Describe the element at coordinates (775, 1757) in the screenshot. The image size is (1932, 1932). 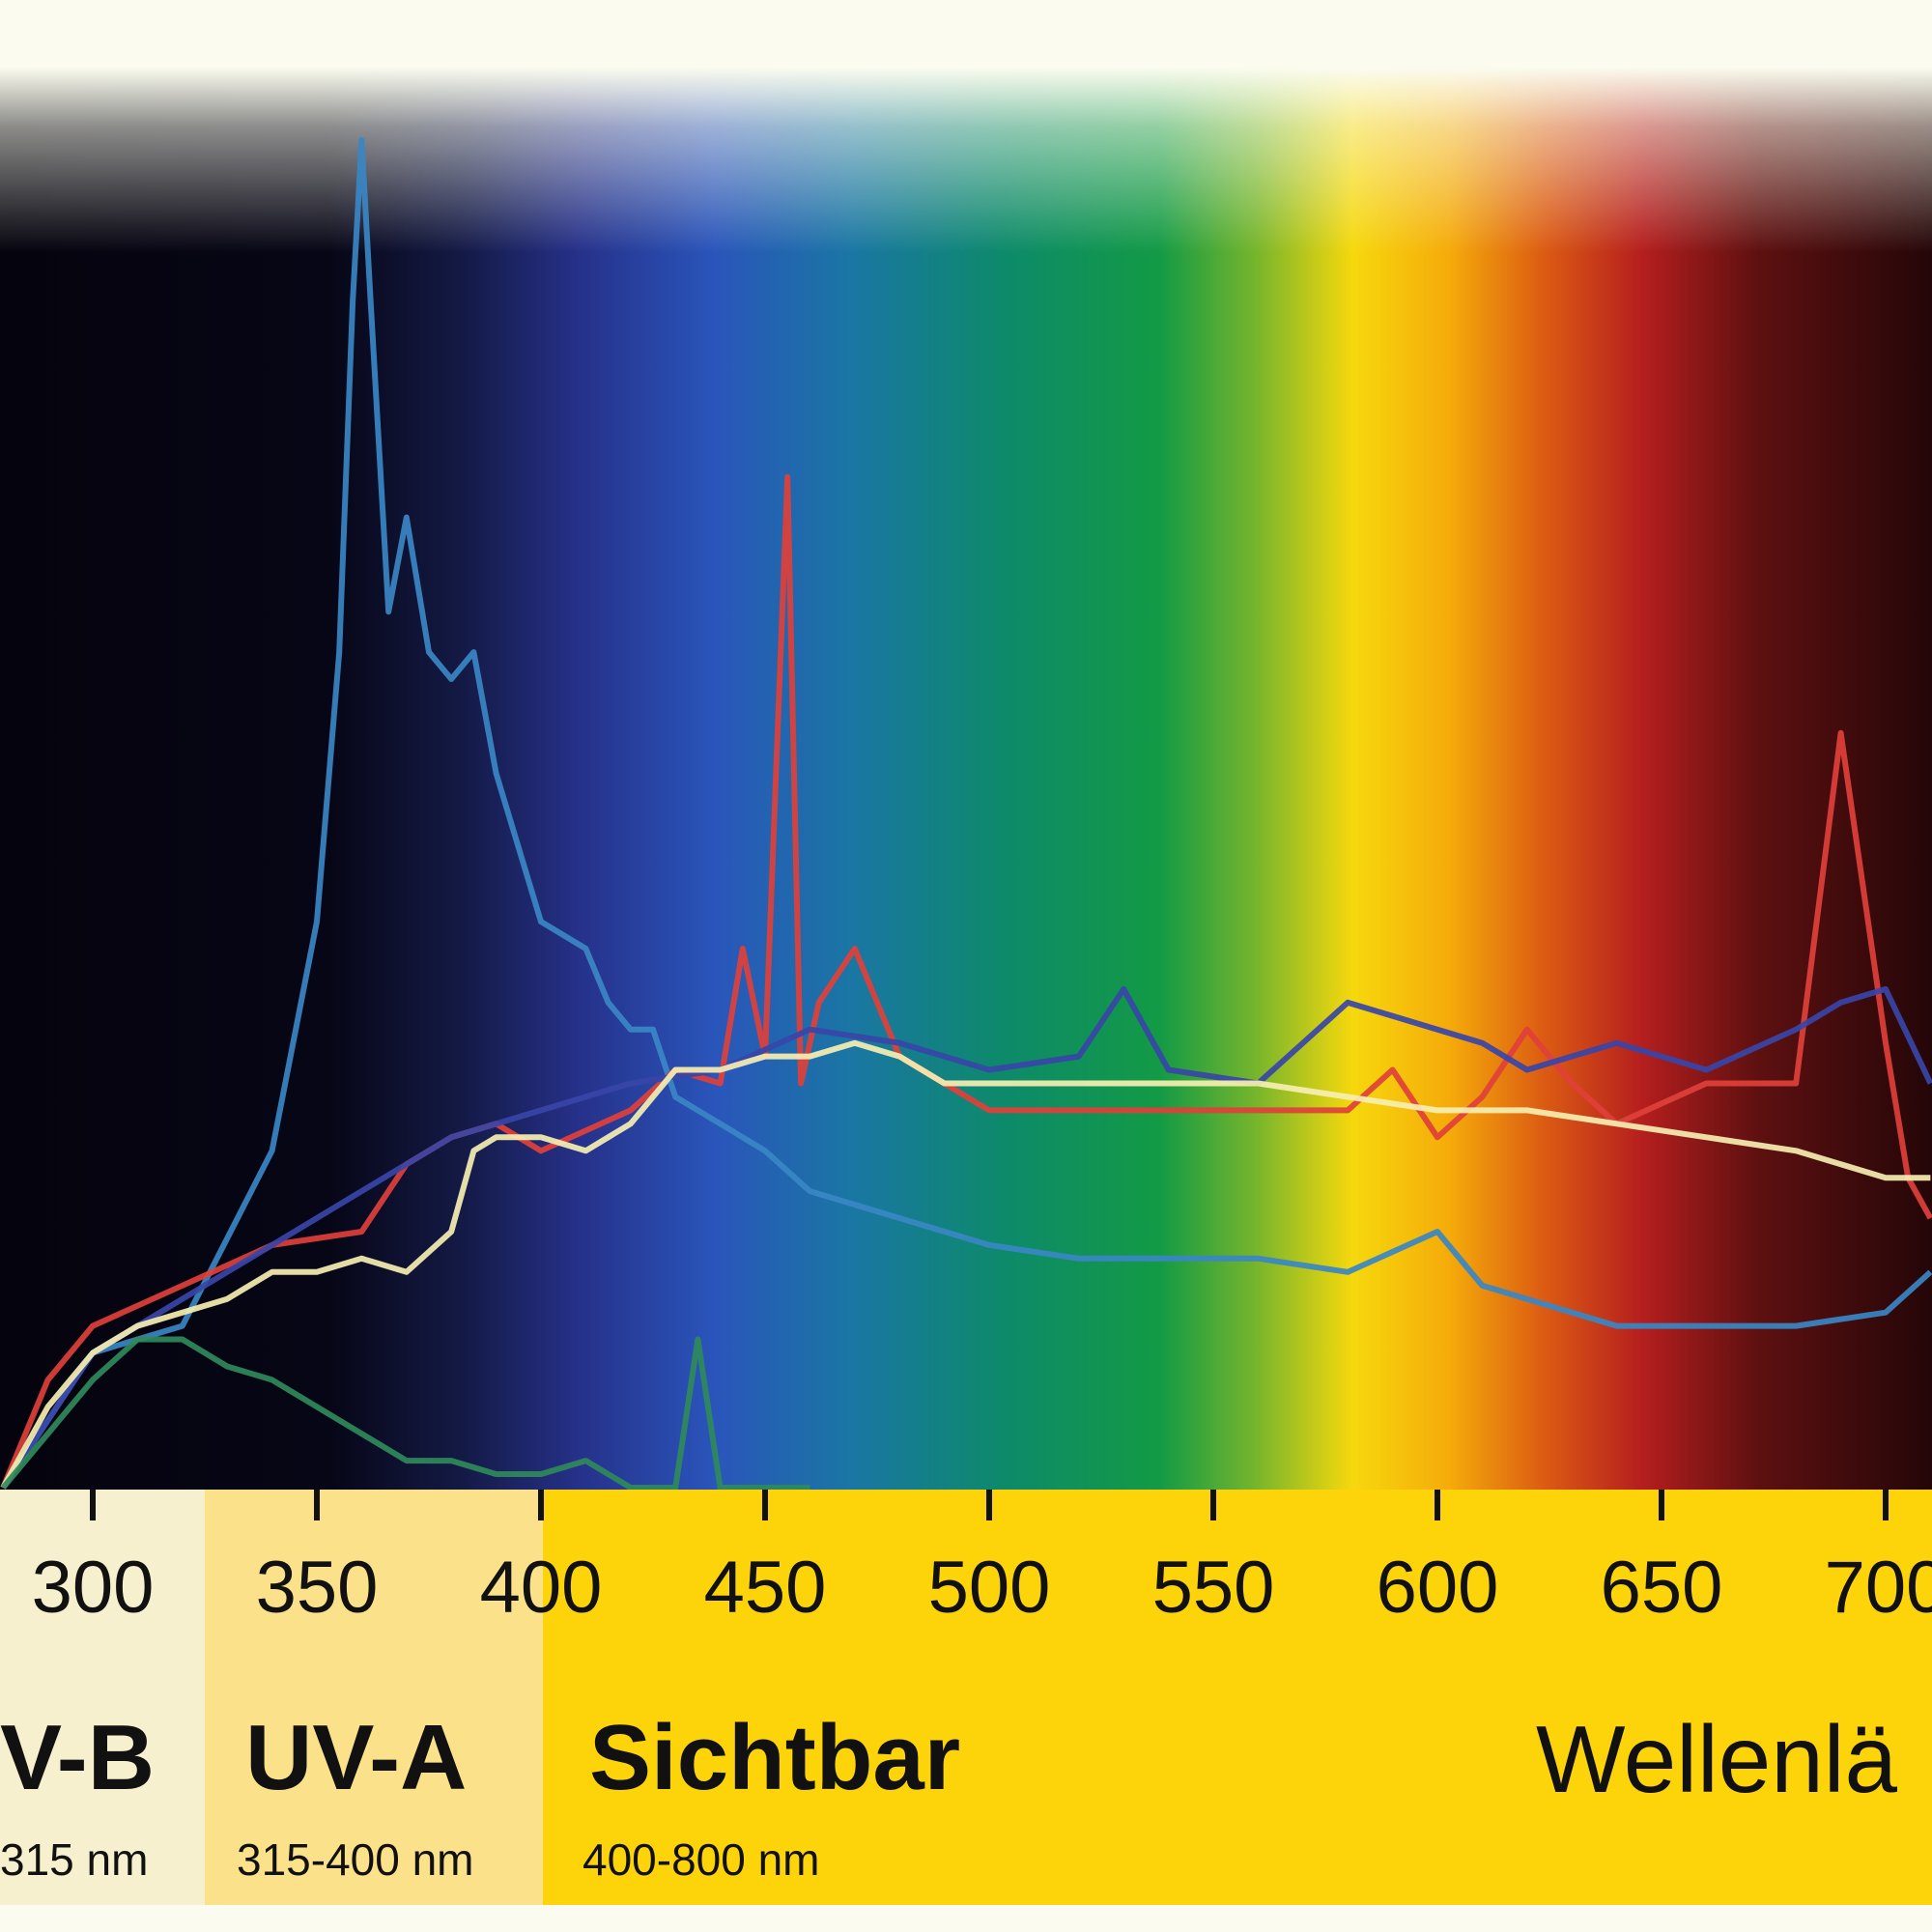
I see `band-visible-name: Sichtbar` at that location.